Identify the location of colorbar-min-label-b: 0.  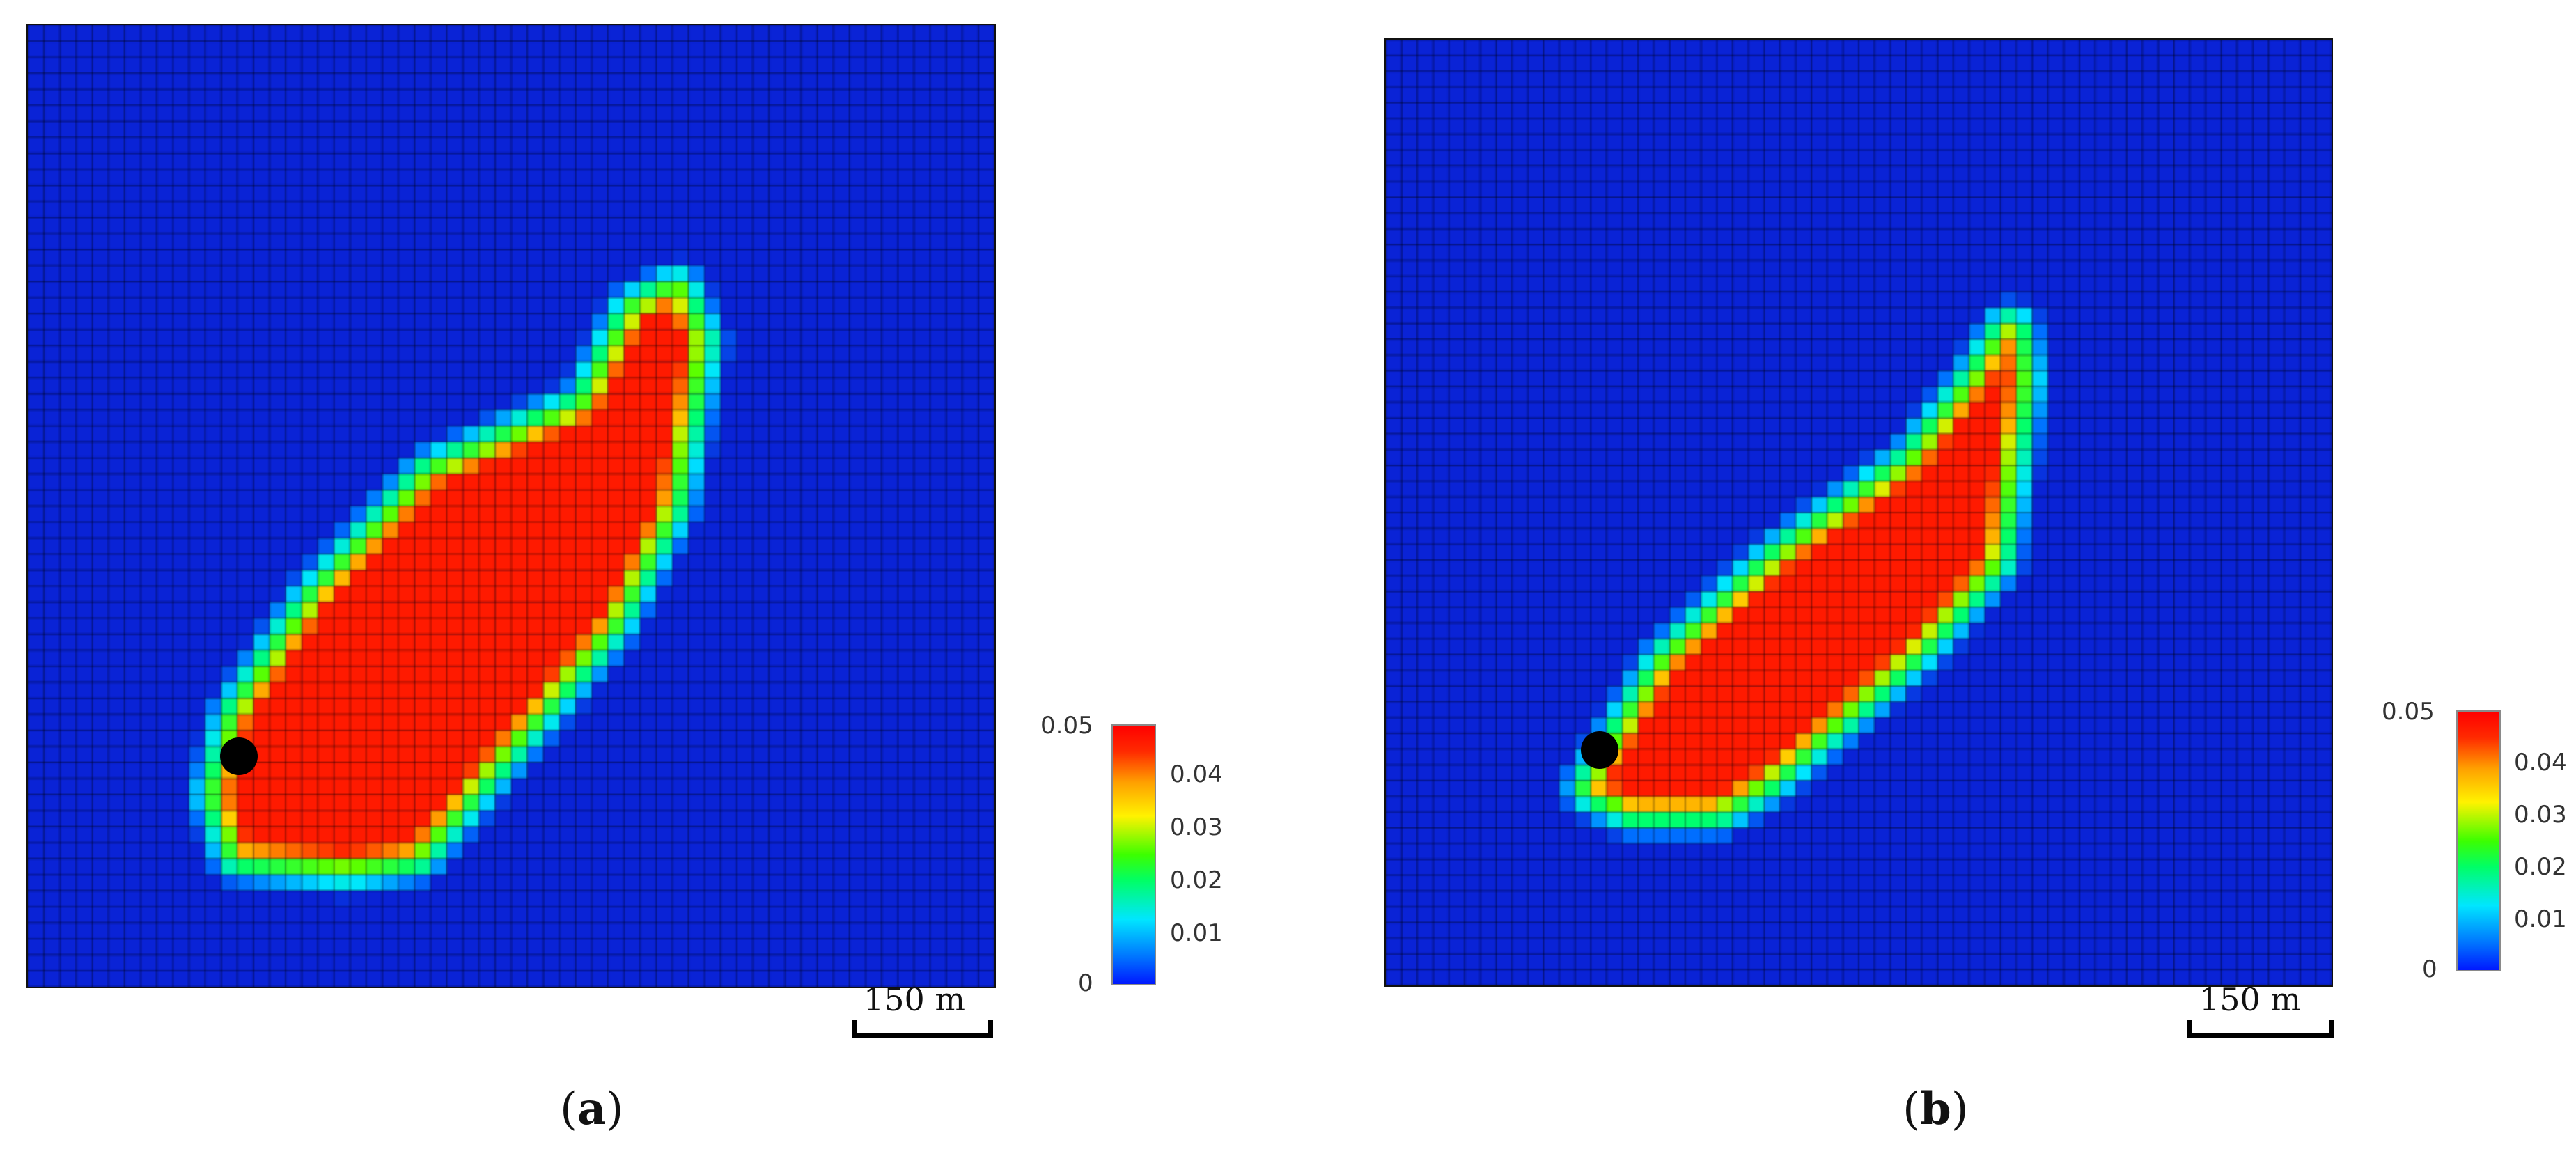
(2429, 969).